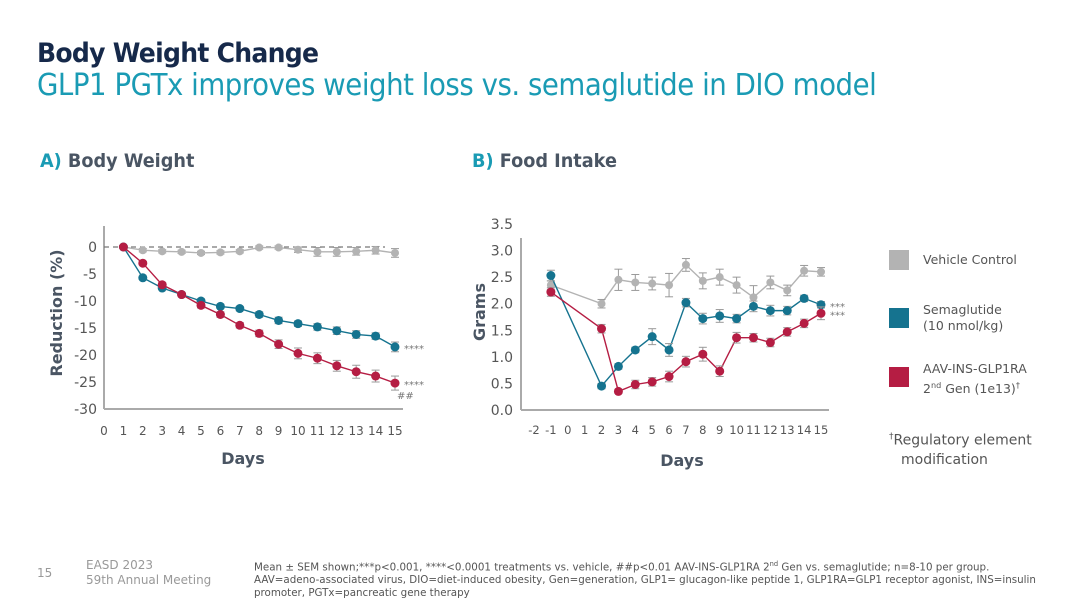 Image resolution: width=1080 pixels, height=608 pixels. I want to click on chart-b-ytick-label: 0.0, so click(502, 411).